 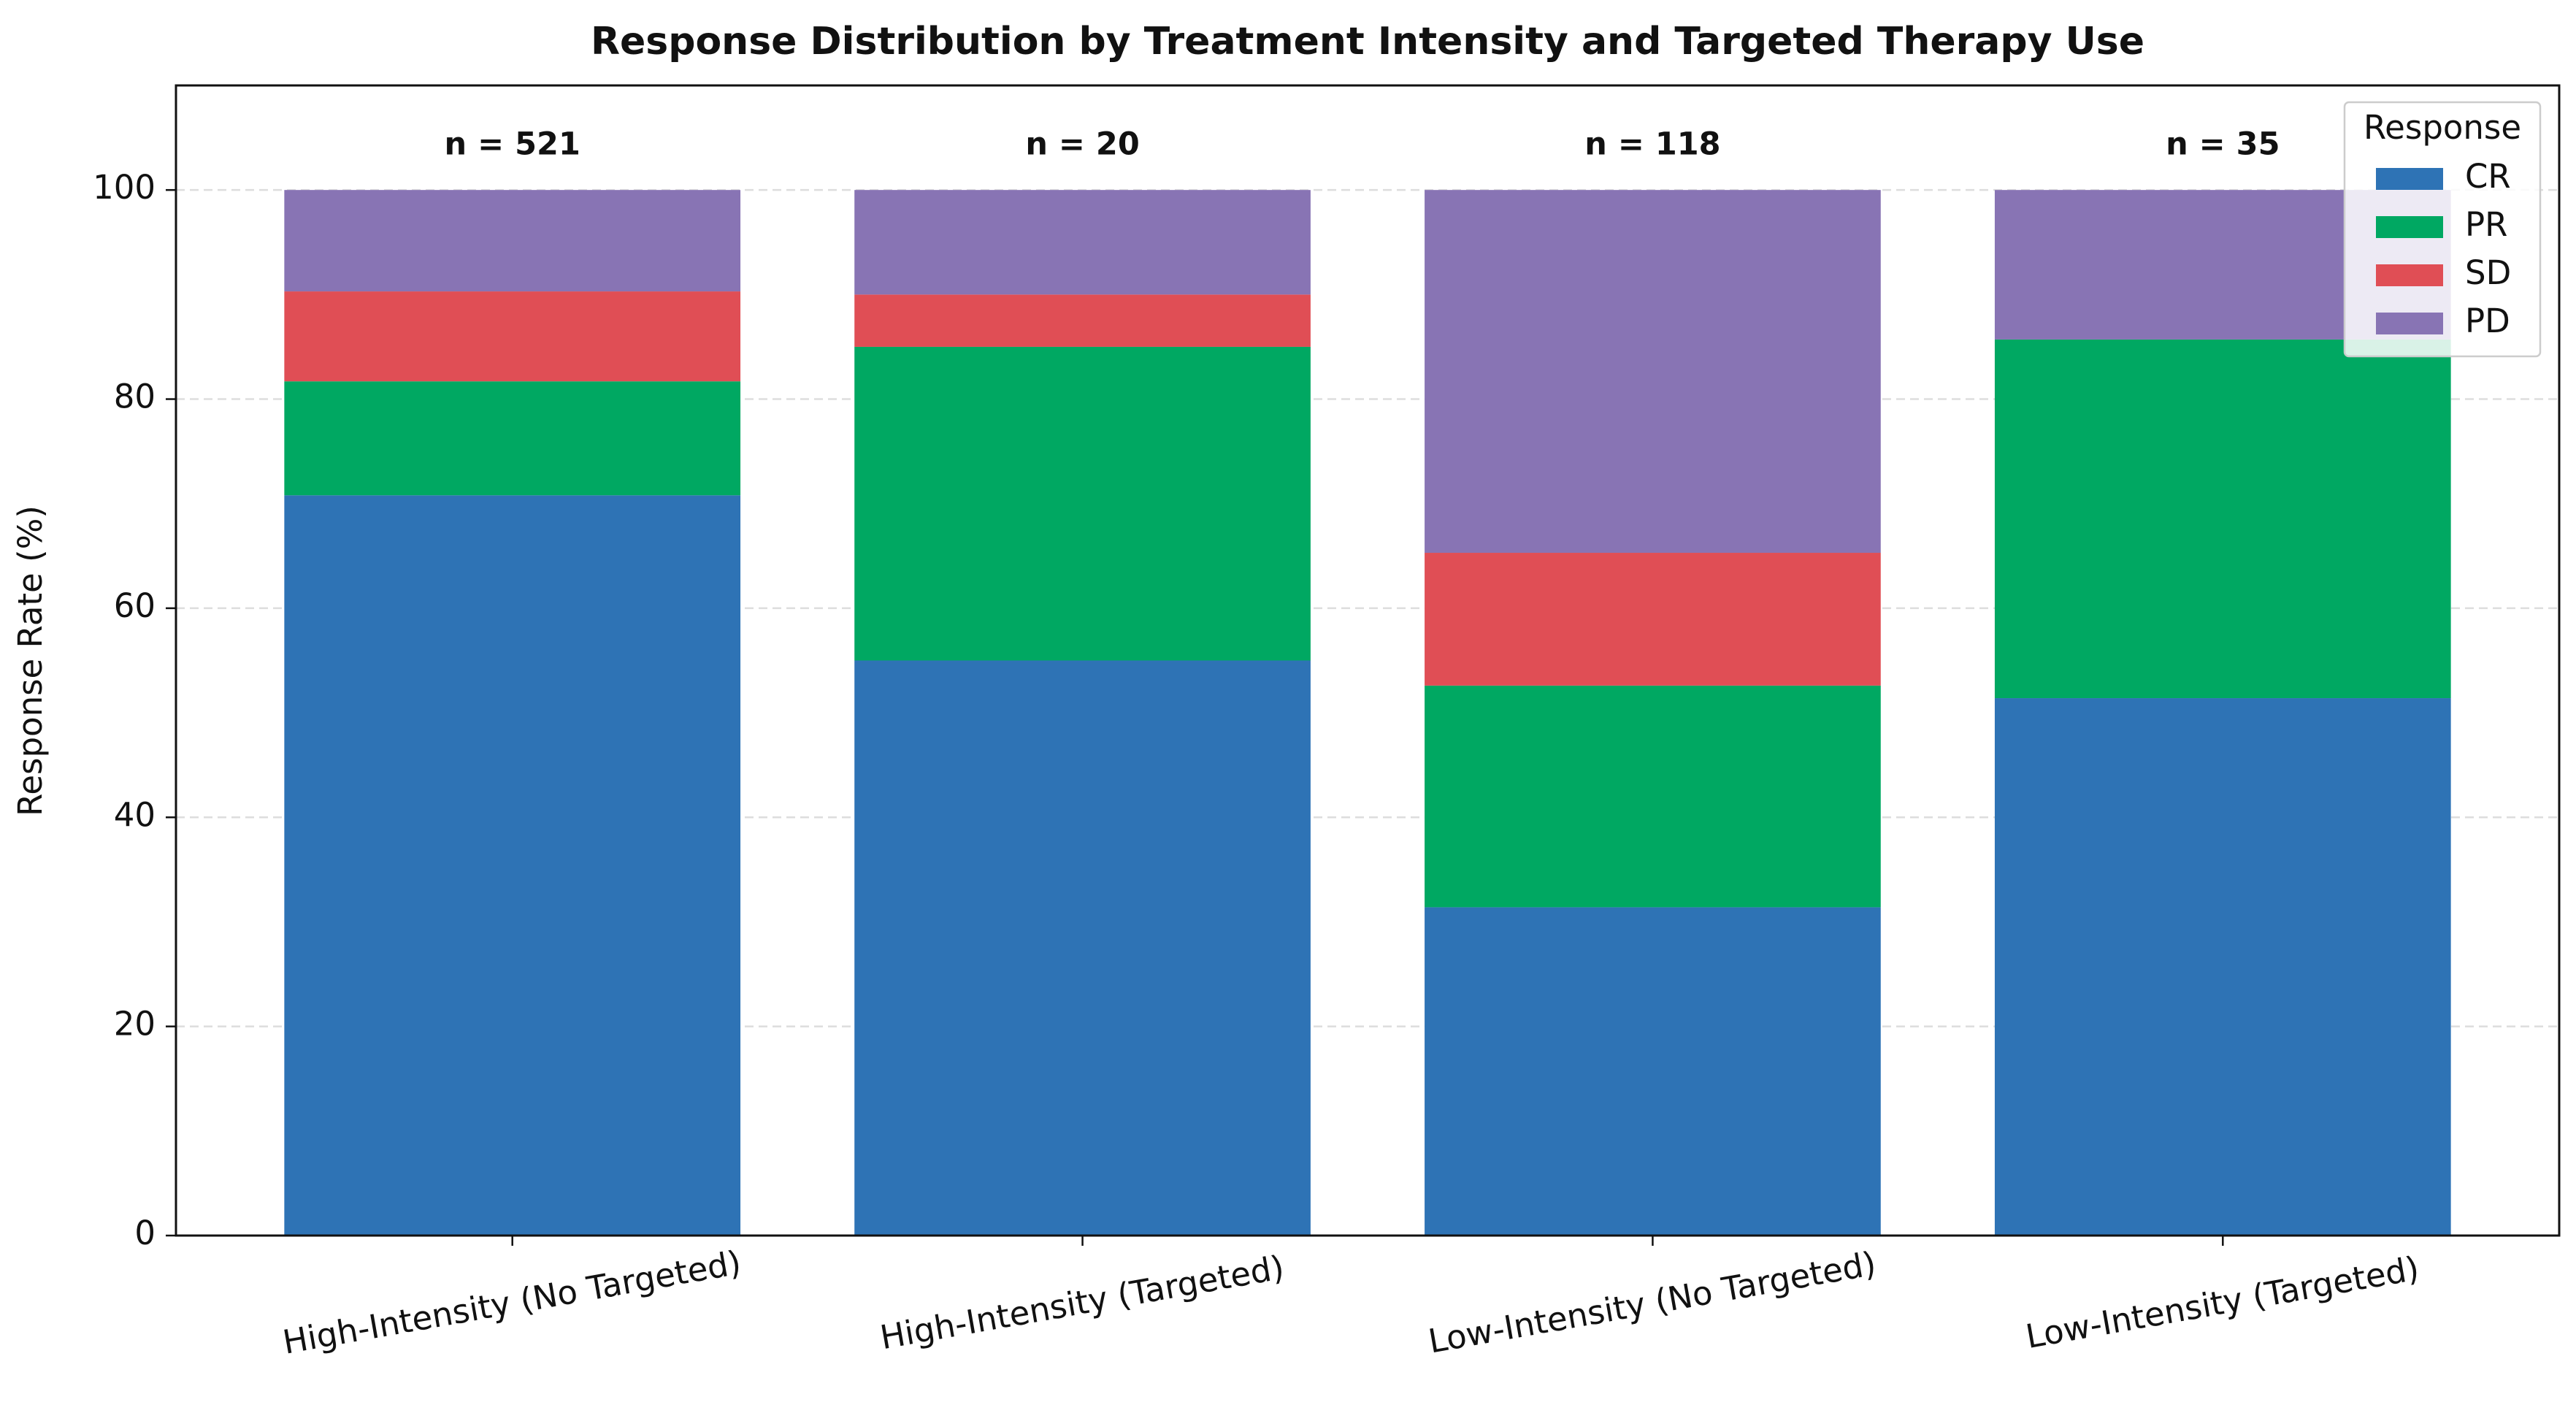 What do you see at coordinates (1082, 1303) in the screenshot?
I see `x-tick-label: High-Intensity (Targeted)` at bounding box center [1082, 1303].